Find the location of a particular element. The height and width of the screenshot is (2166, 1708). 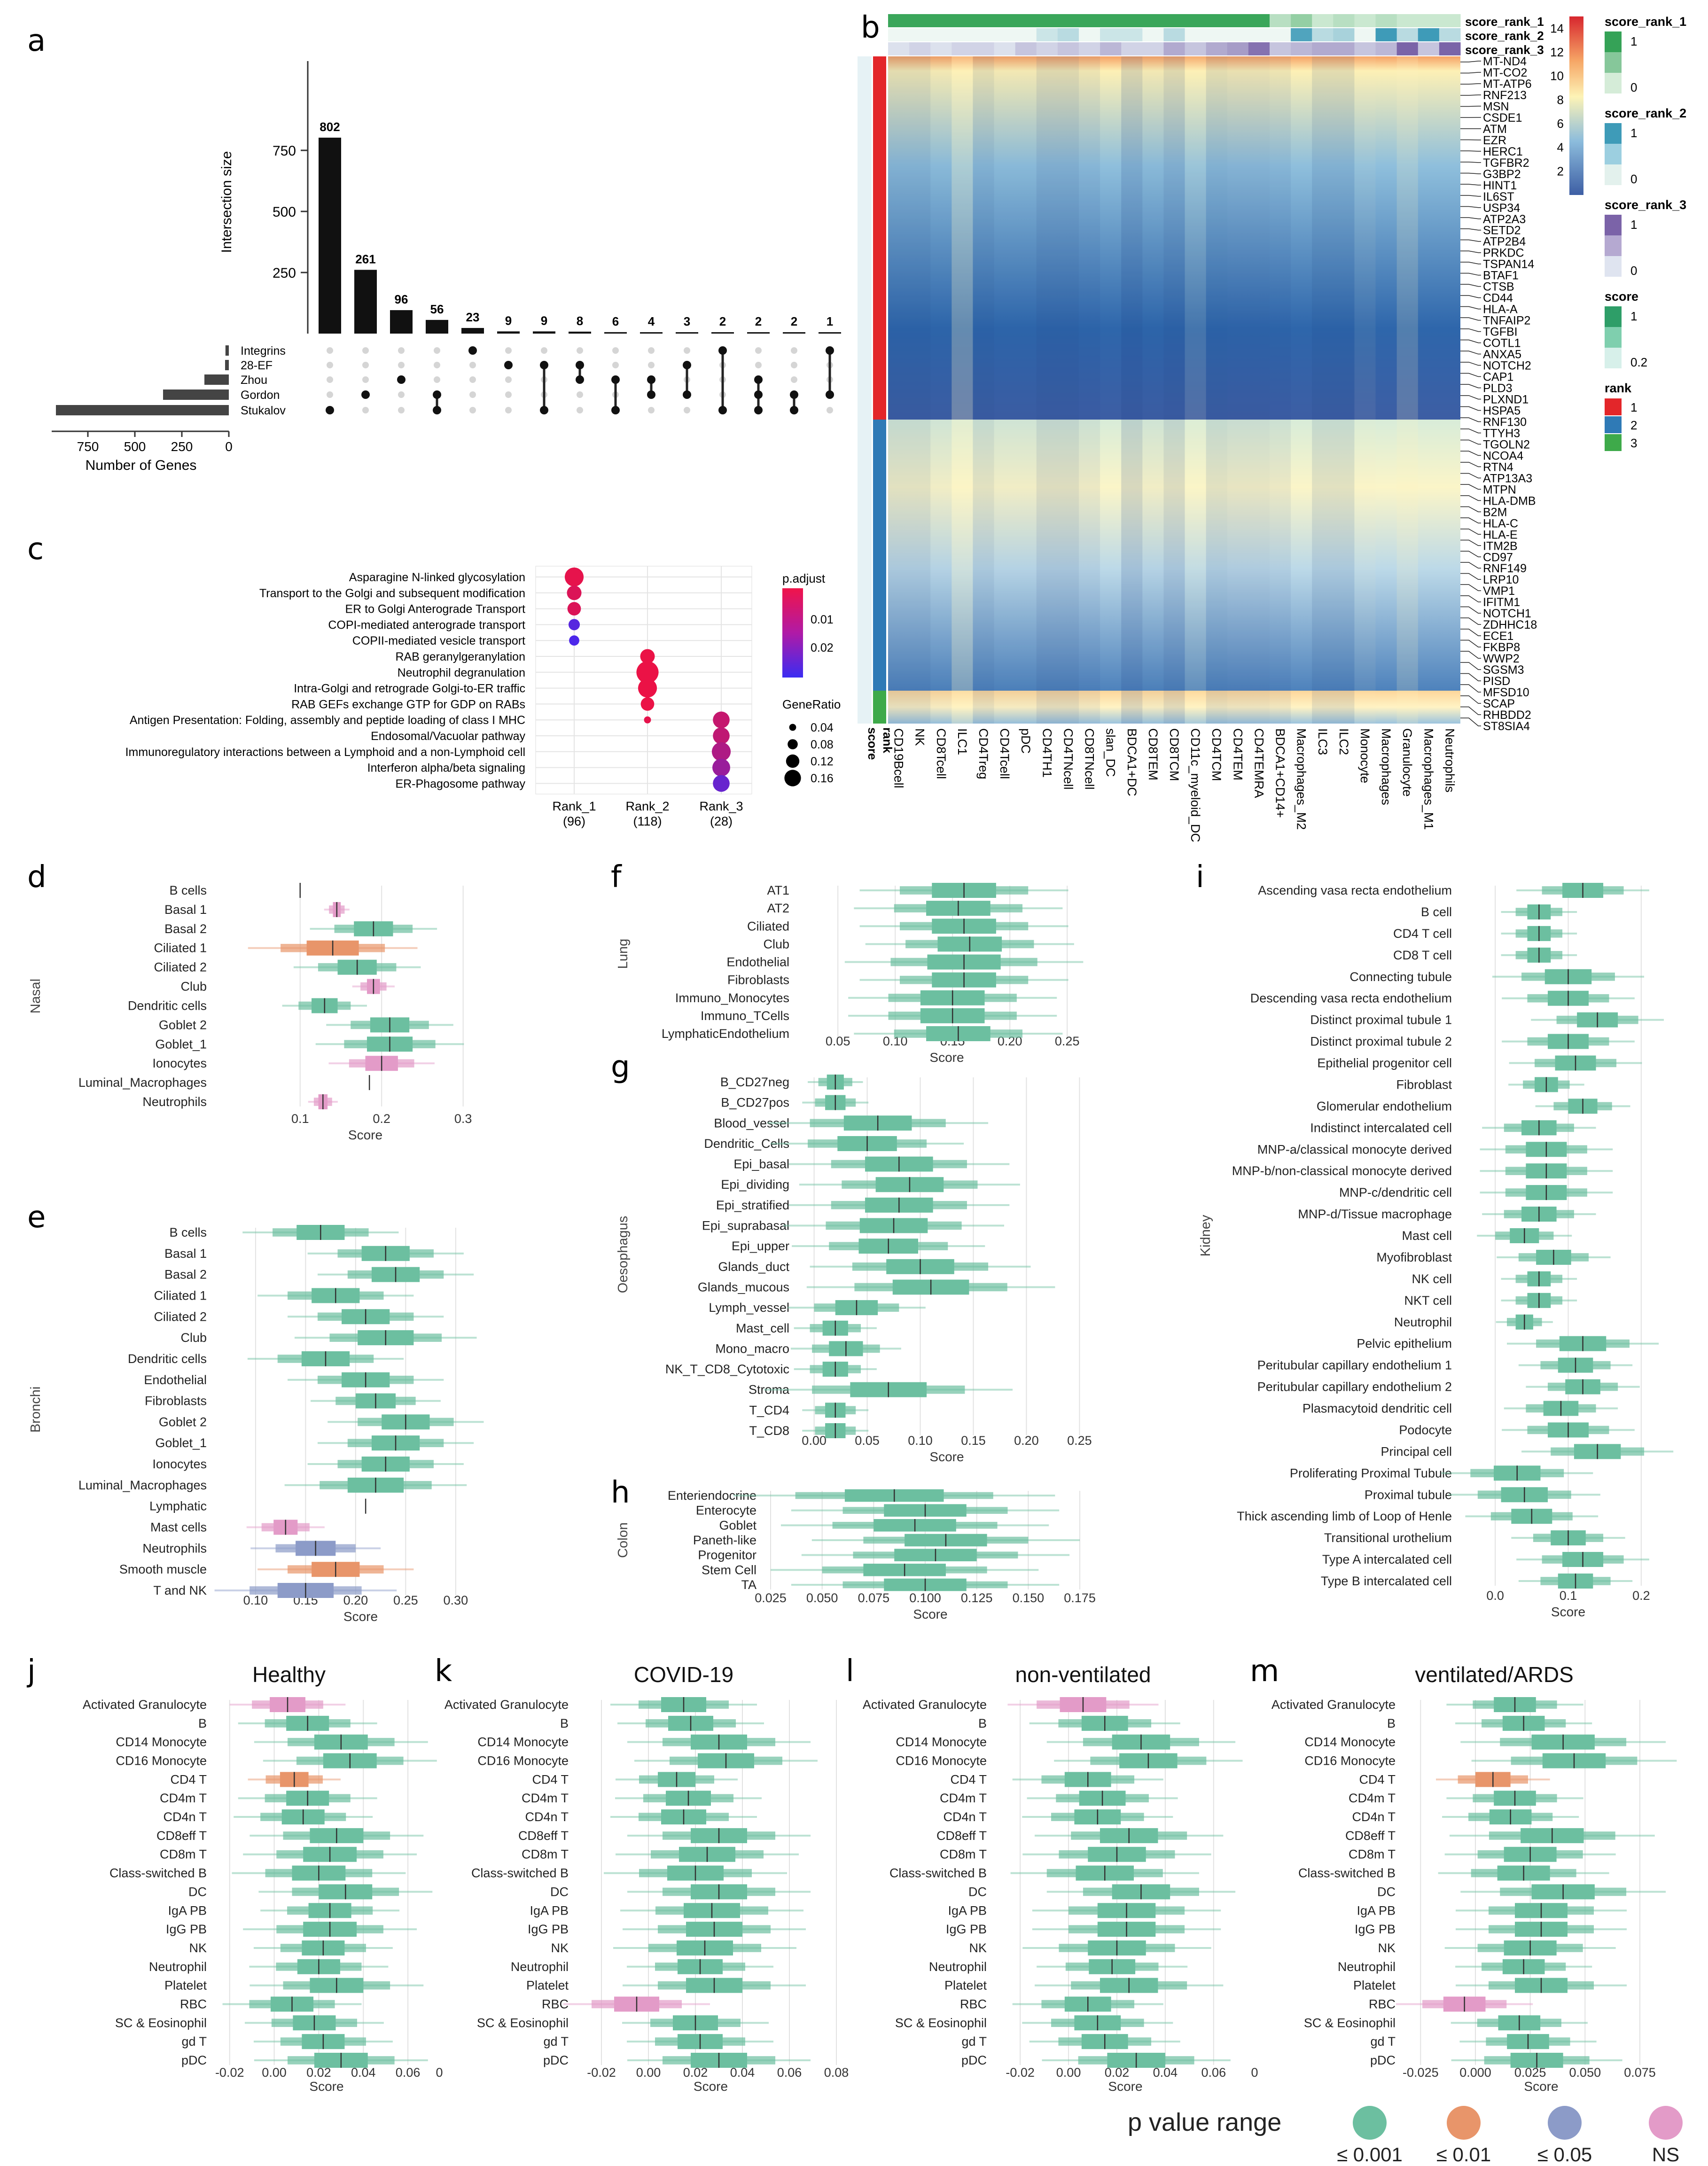

row-label: Indistinct intercalated cell is located at coordinates (1381, 1128).